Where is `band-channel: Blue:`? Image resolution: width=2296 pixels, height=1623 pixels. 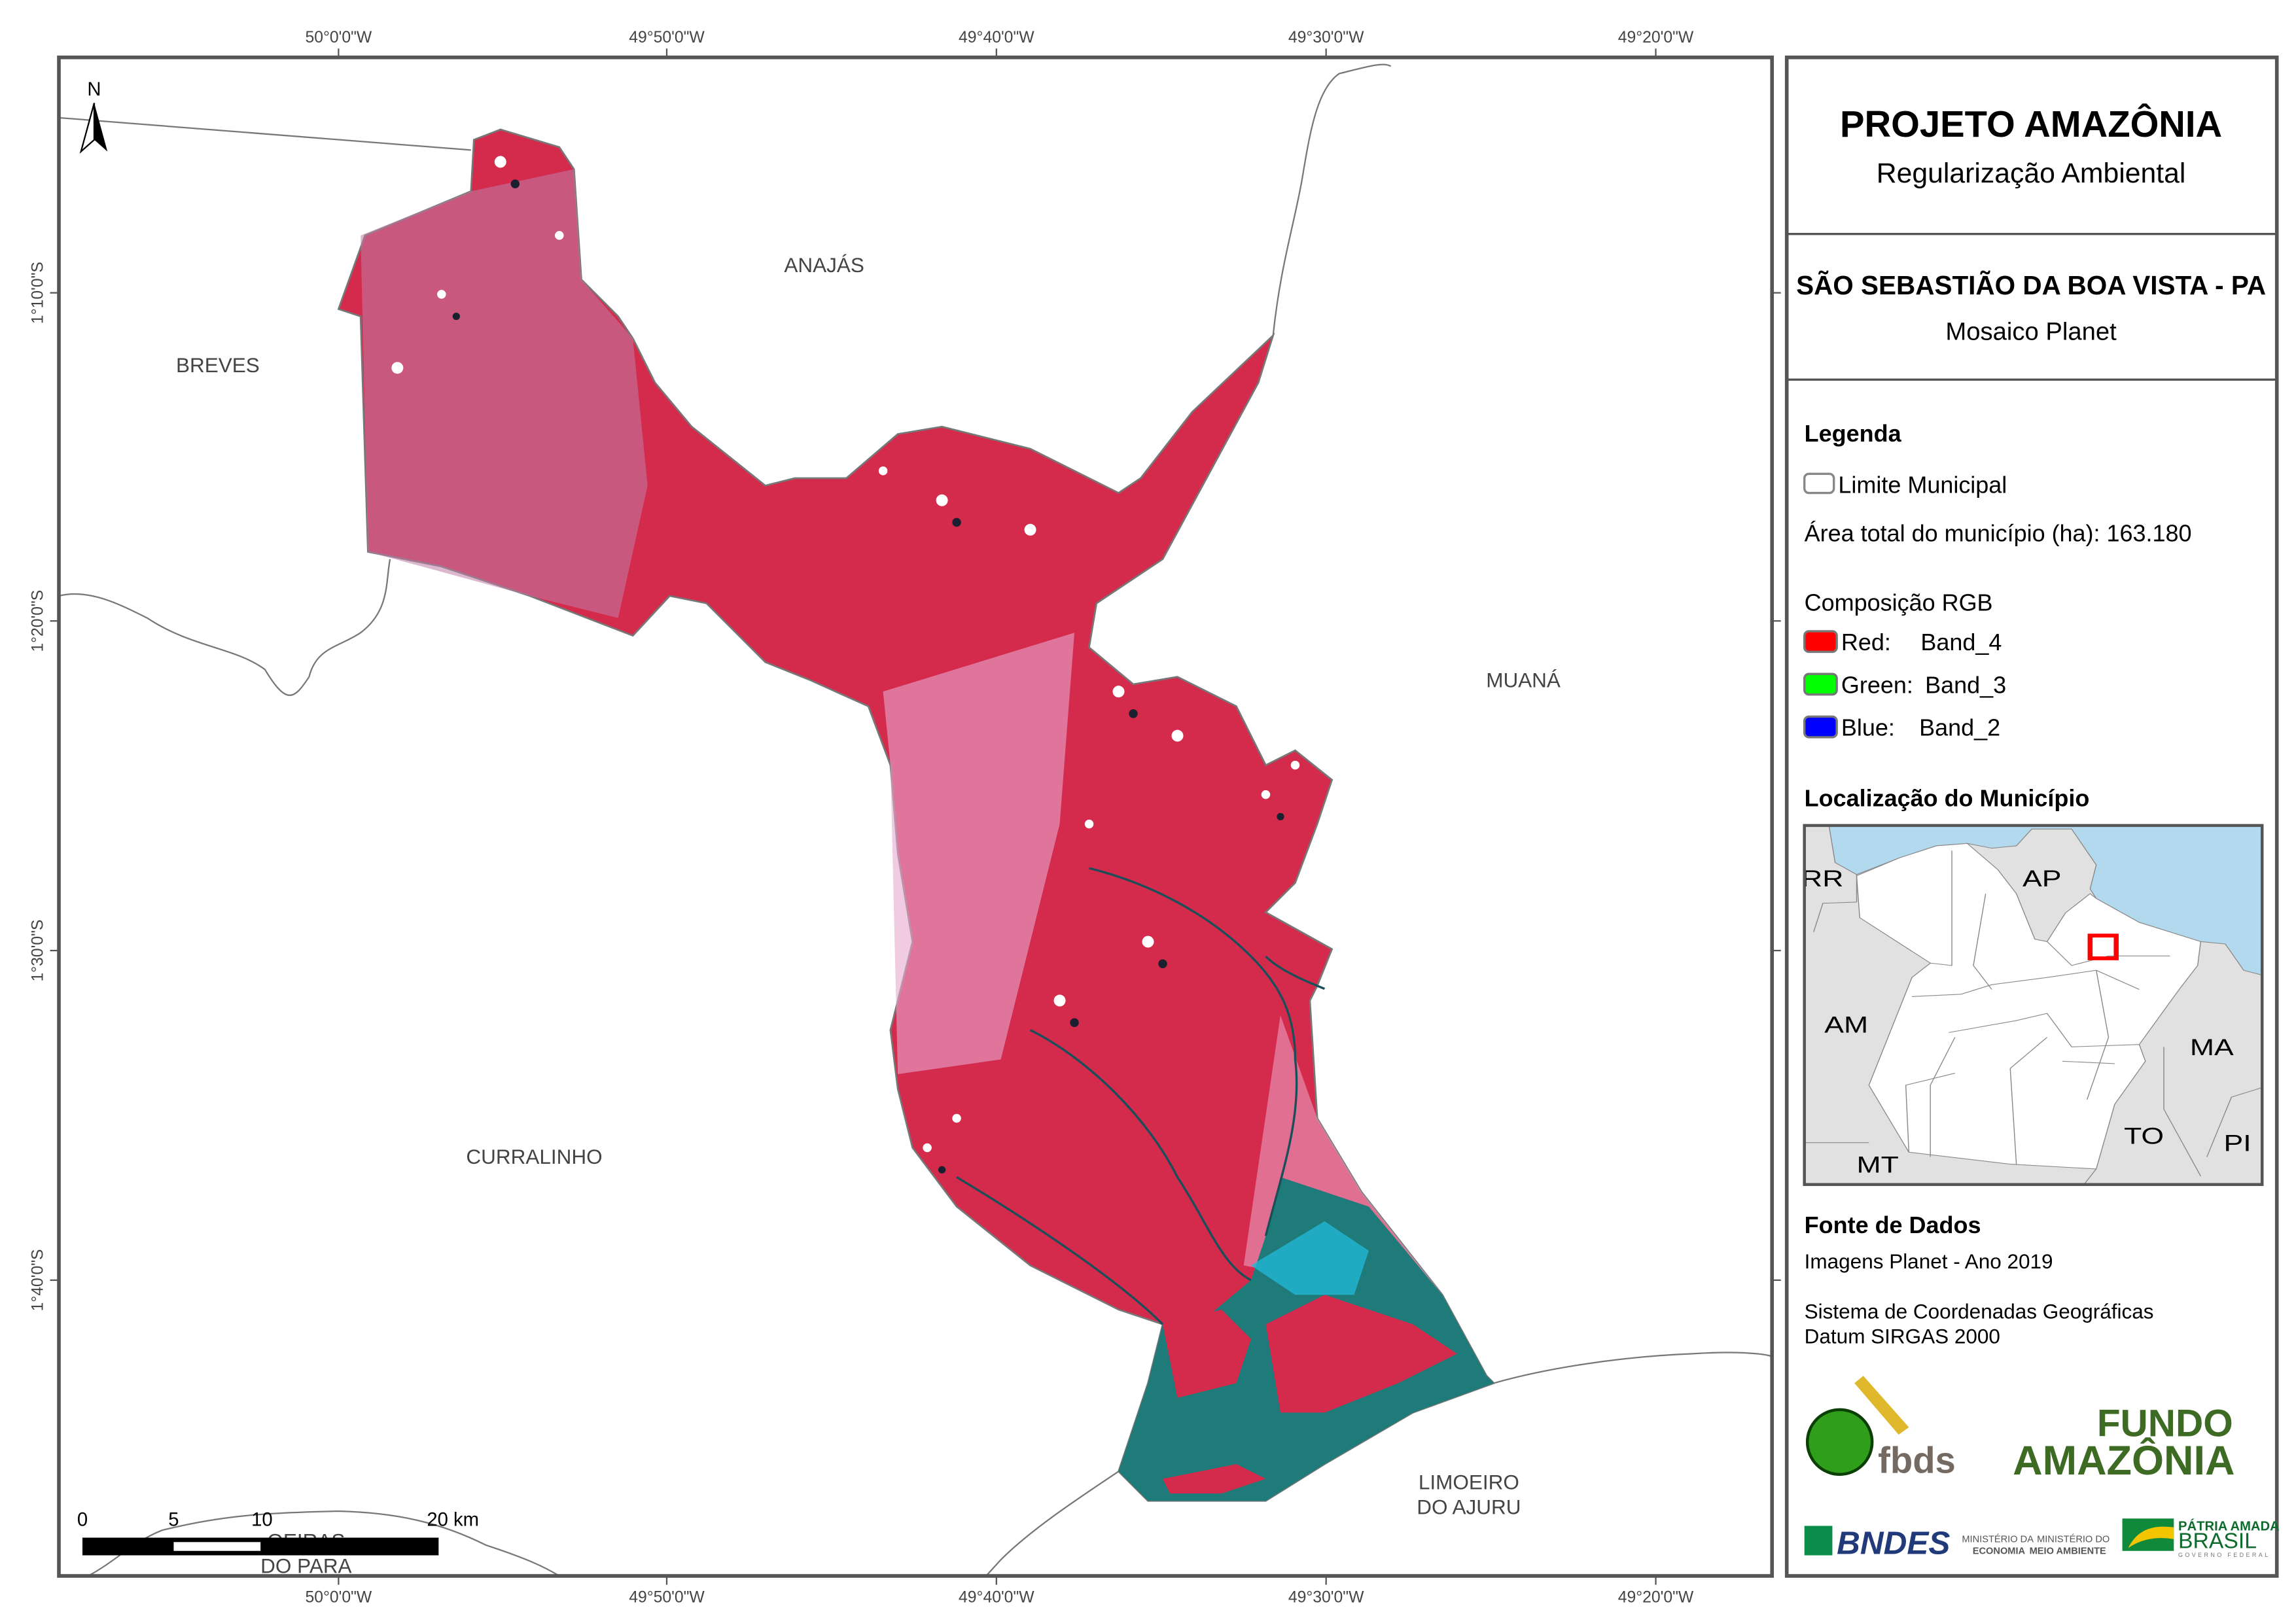 band-channel: Blue: is located at coordinates (1868, 727).